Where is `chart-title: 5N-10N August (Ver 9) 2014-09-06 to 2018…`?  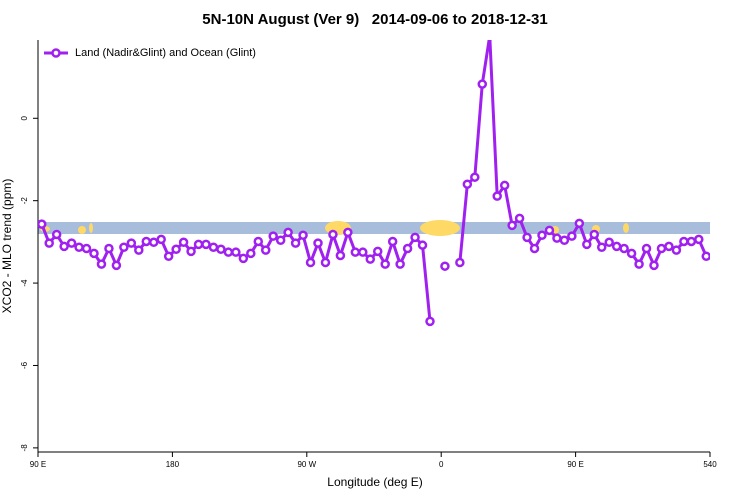 chart-title: 5N-10N August (Ver 9) 2014-09-06 to 2018… is located at coordinates (374, 19).